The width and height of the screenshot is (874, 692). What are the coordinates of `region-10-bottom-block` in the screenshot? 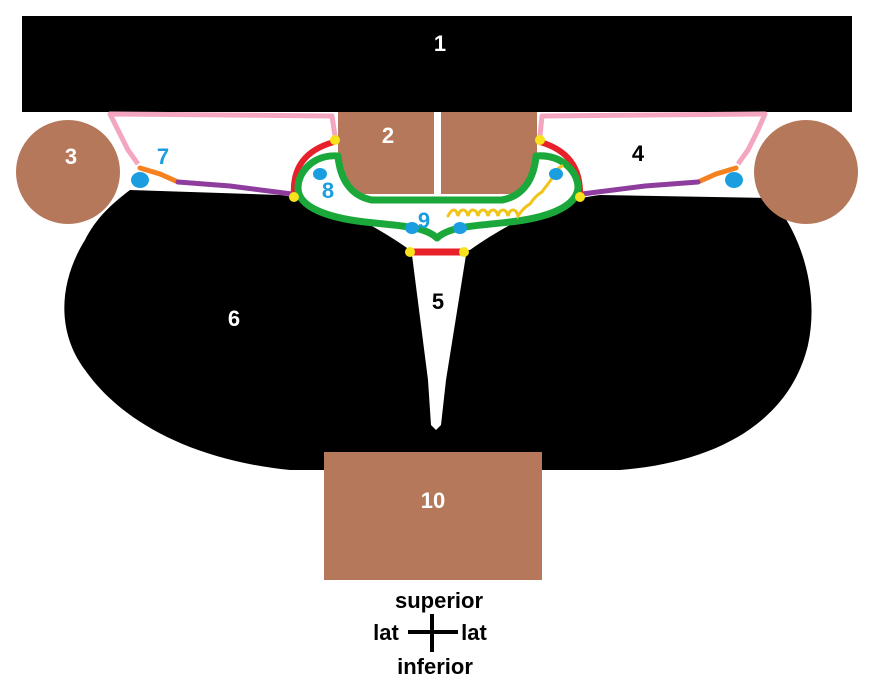 It's located at (433, 516).